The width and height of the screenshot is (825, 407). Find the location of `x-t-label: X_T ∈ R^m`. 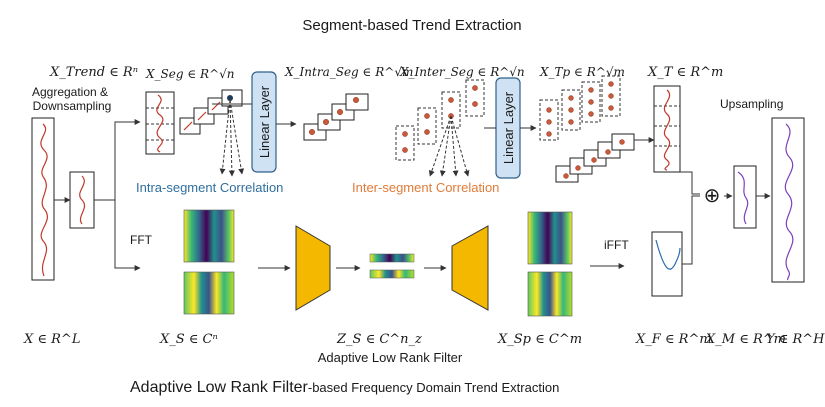

x-t-label: X_T ∈ R^m is located at coordinates (685, 72).